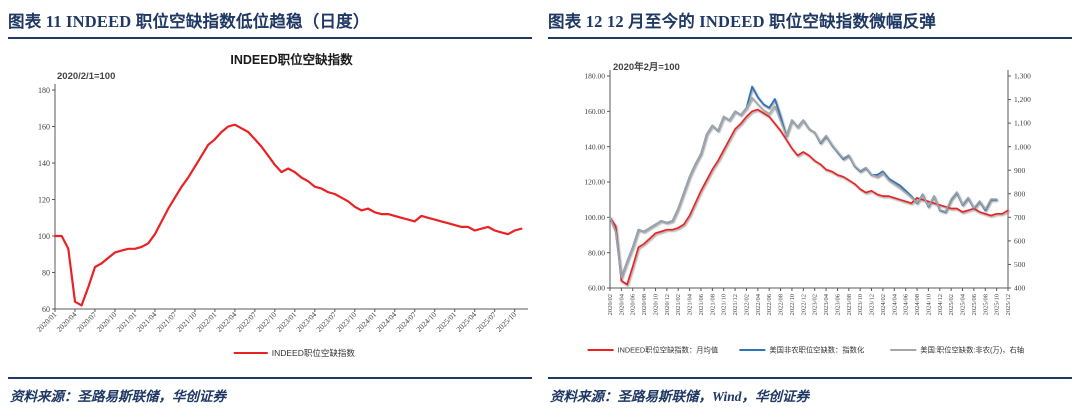 Image resolution: width=1080 pixels, height=416 pixels. What do you see at coordinates (1020, 170) in the screenshot?
I see `y2-axis-tick-label: 900` at bounding box center [1020, 170].